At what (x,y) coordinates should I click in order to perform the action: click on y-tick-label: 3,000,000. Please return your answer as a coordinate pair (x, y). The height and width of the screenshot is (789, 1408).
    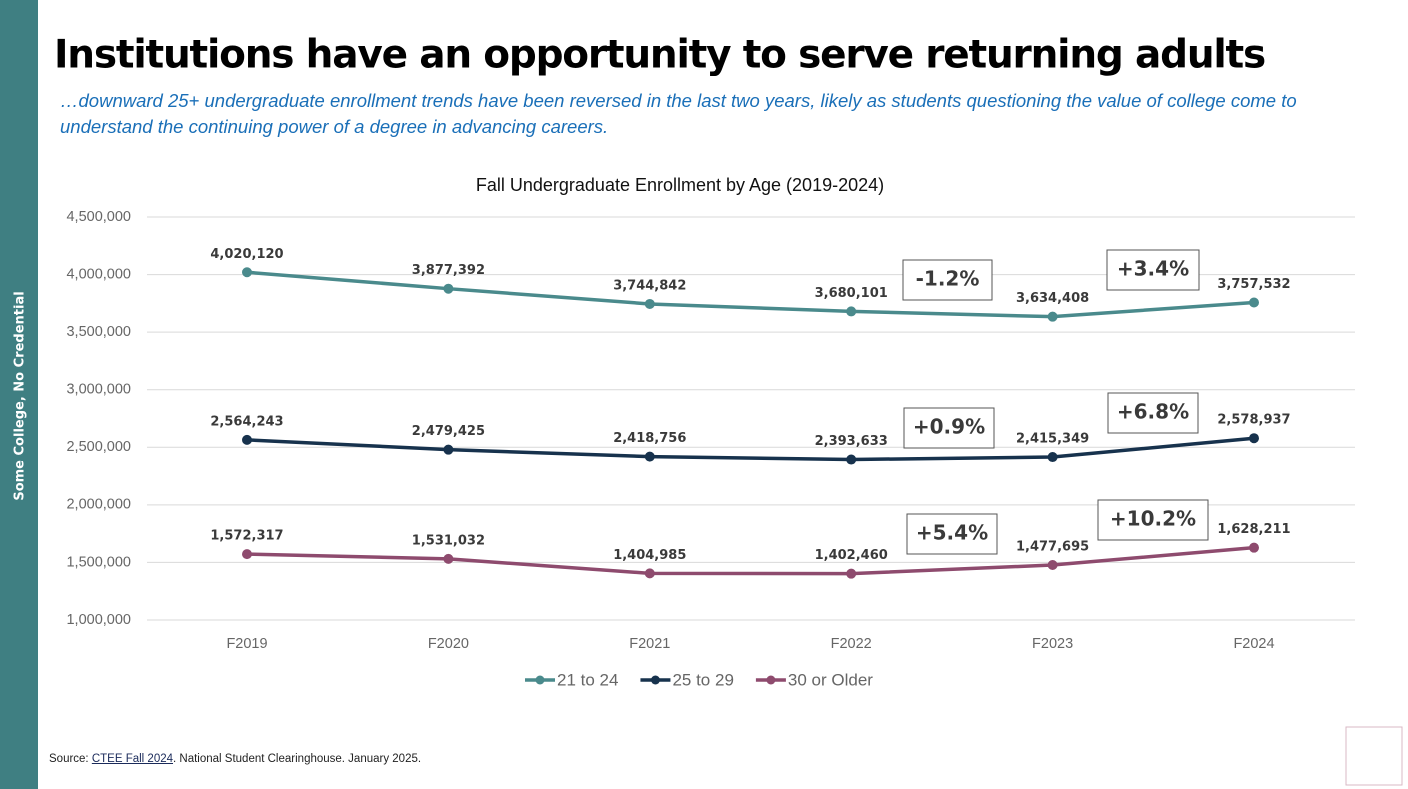
    Looking at the image, I should click on (98, 390).